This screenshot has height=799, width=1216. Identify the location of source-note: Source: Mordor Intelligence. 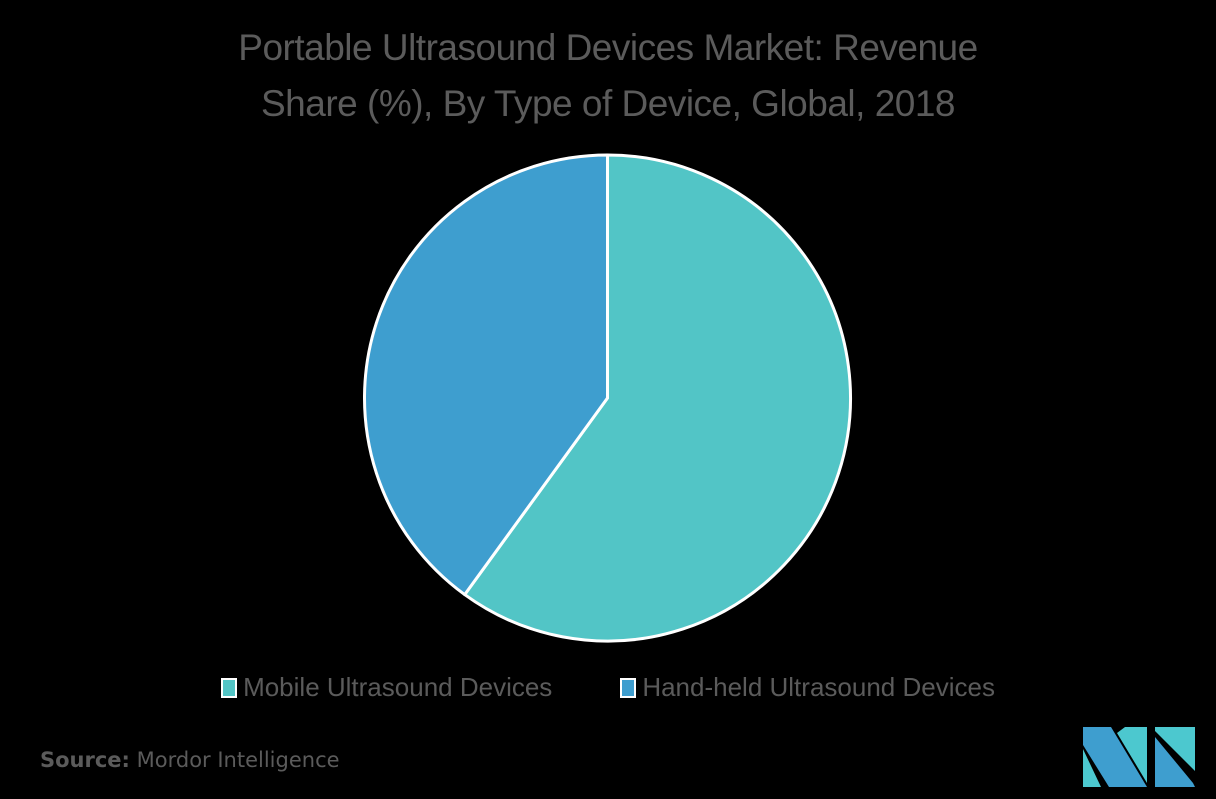
(190, 760).